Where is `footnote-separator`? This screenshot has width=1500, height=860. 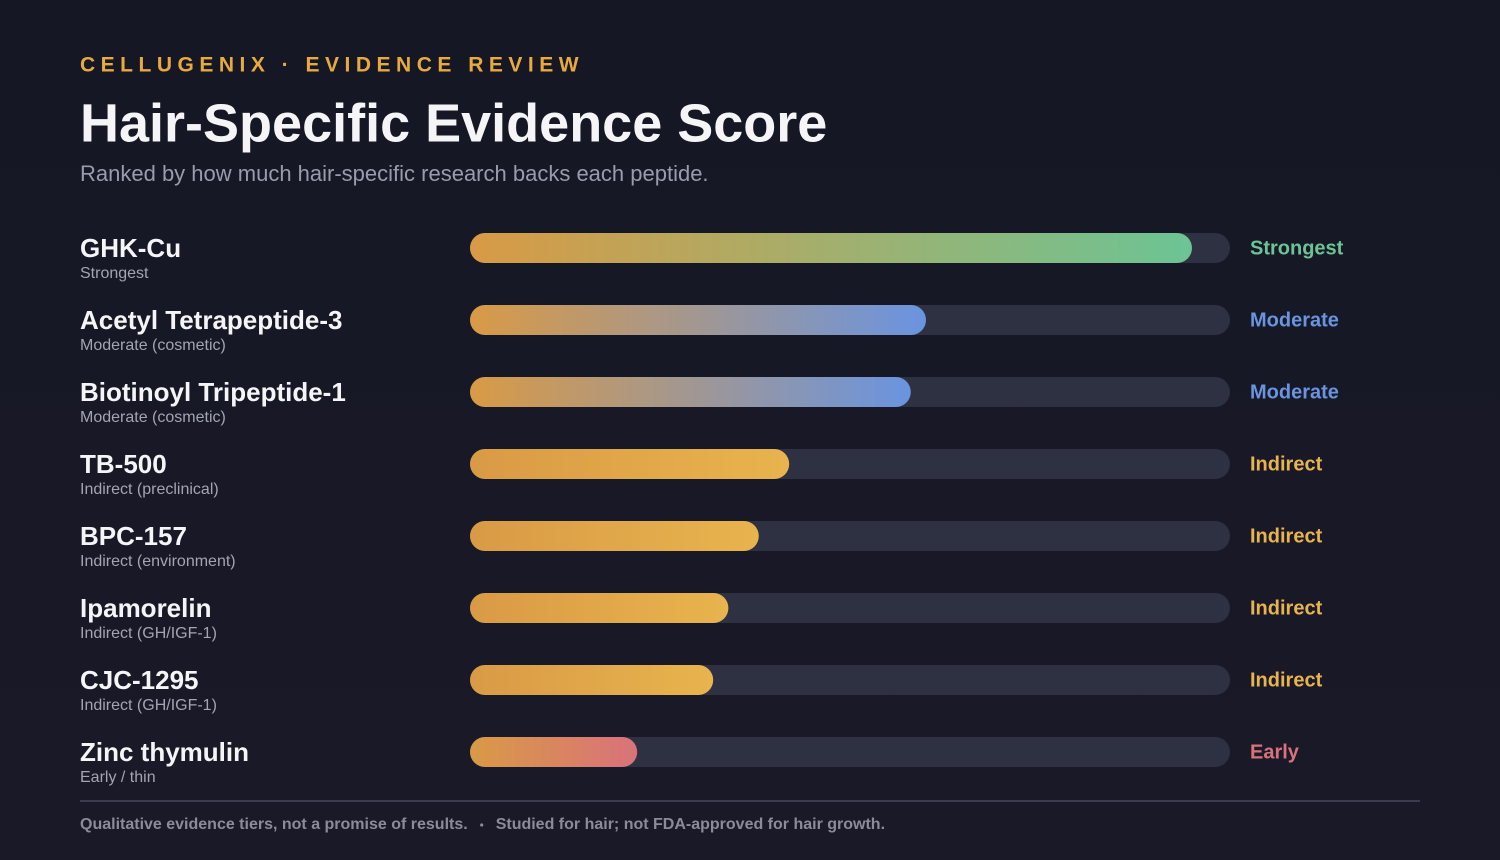 footnote-separator is located at coordinates (482, 825).